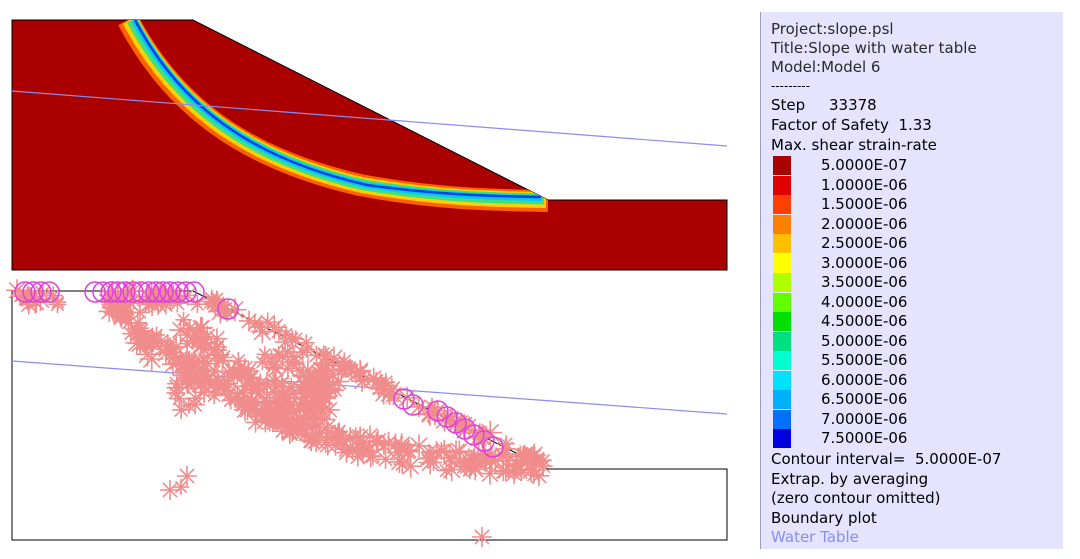 The height and width of the screenshot is (559, 1080). What do you see at coordinates (864, 399) in the screenshot?
I see `level-label: 6.5000E-06` at bounding box center [864, 399].